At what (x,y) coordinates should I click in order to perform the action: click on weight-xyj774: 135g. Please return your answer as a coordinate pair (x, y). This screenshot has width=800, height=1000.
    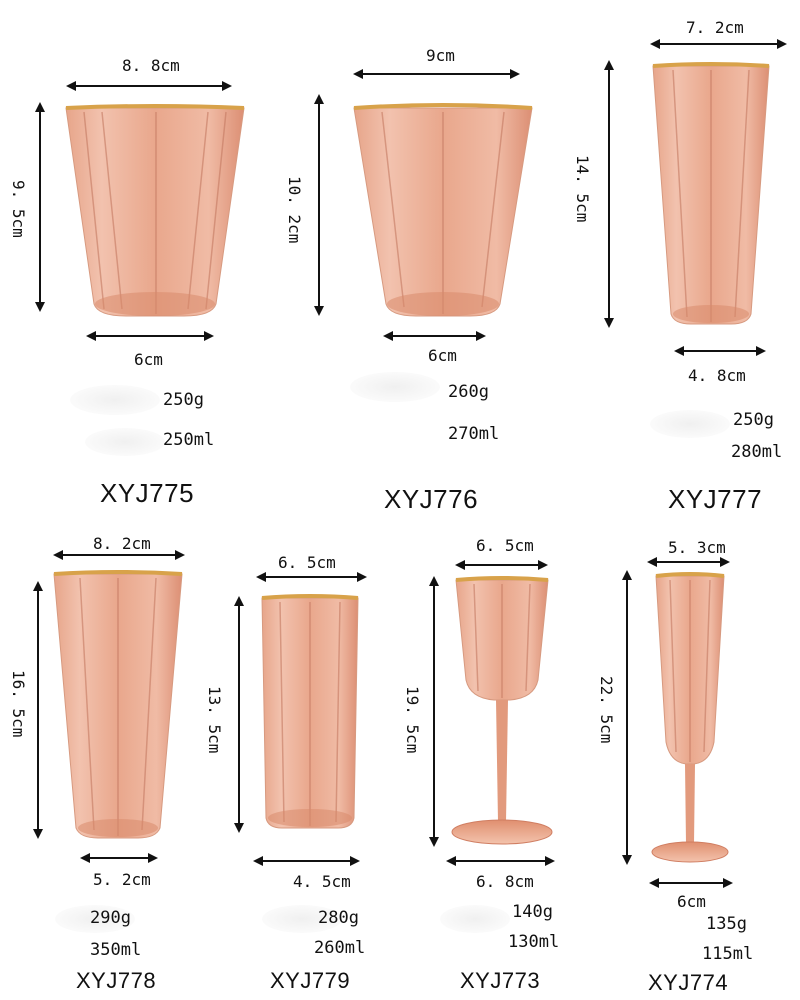
    Looking at the image, I should click on (726, 924).